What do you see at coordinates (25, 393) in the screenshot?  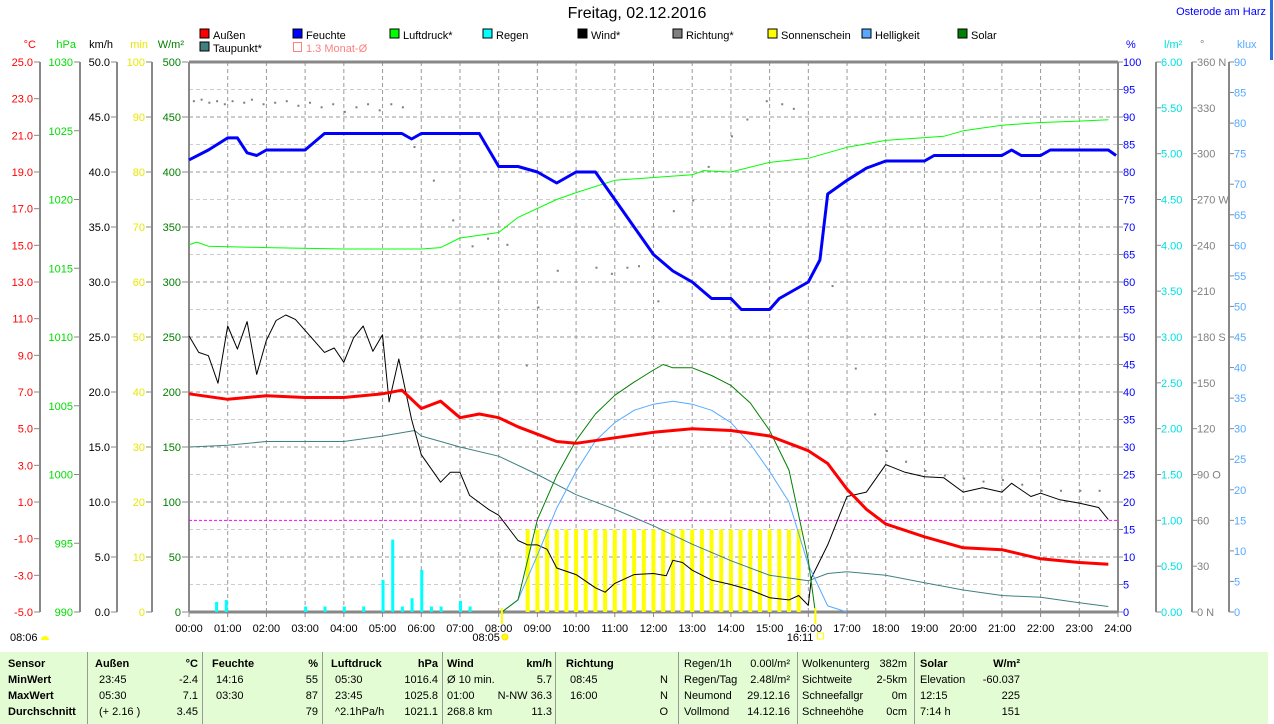 I see `axis-tick-label: 7.0` at bounding box center [25, 393].